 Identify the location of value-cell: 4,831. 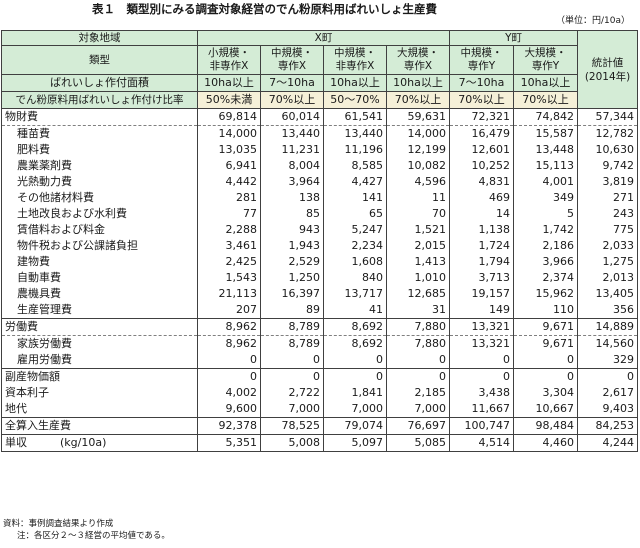
(482, 182).